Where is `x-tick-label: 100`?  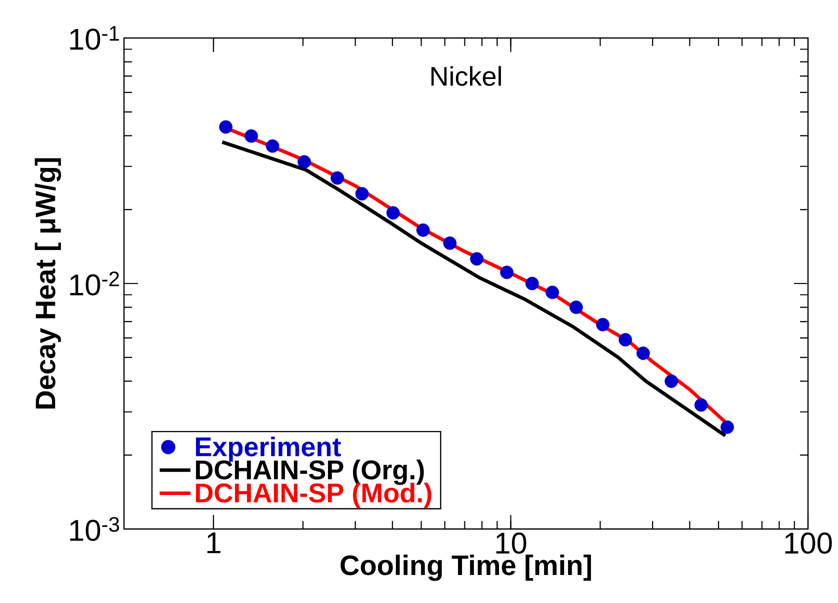
x-tick-label: 100 is located at coordinates (808, 543).